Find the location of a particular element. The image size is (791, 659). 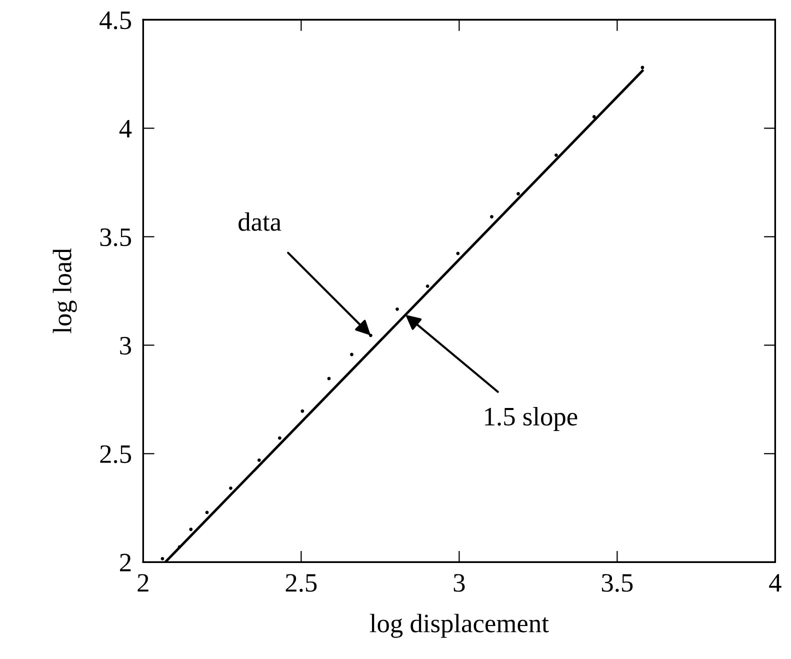

y-tick-label: 3.5 is located at coordinates (116, 237).